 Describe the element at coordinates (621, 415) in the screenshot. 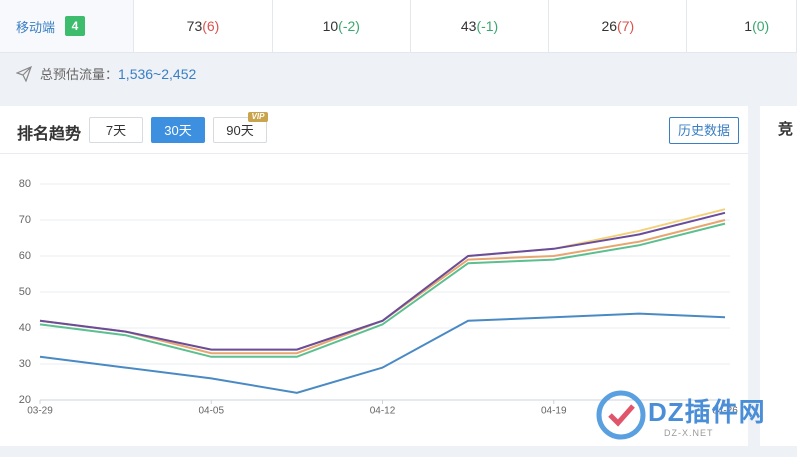

I see `watermark-logo` at that location.